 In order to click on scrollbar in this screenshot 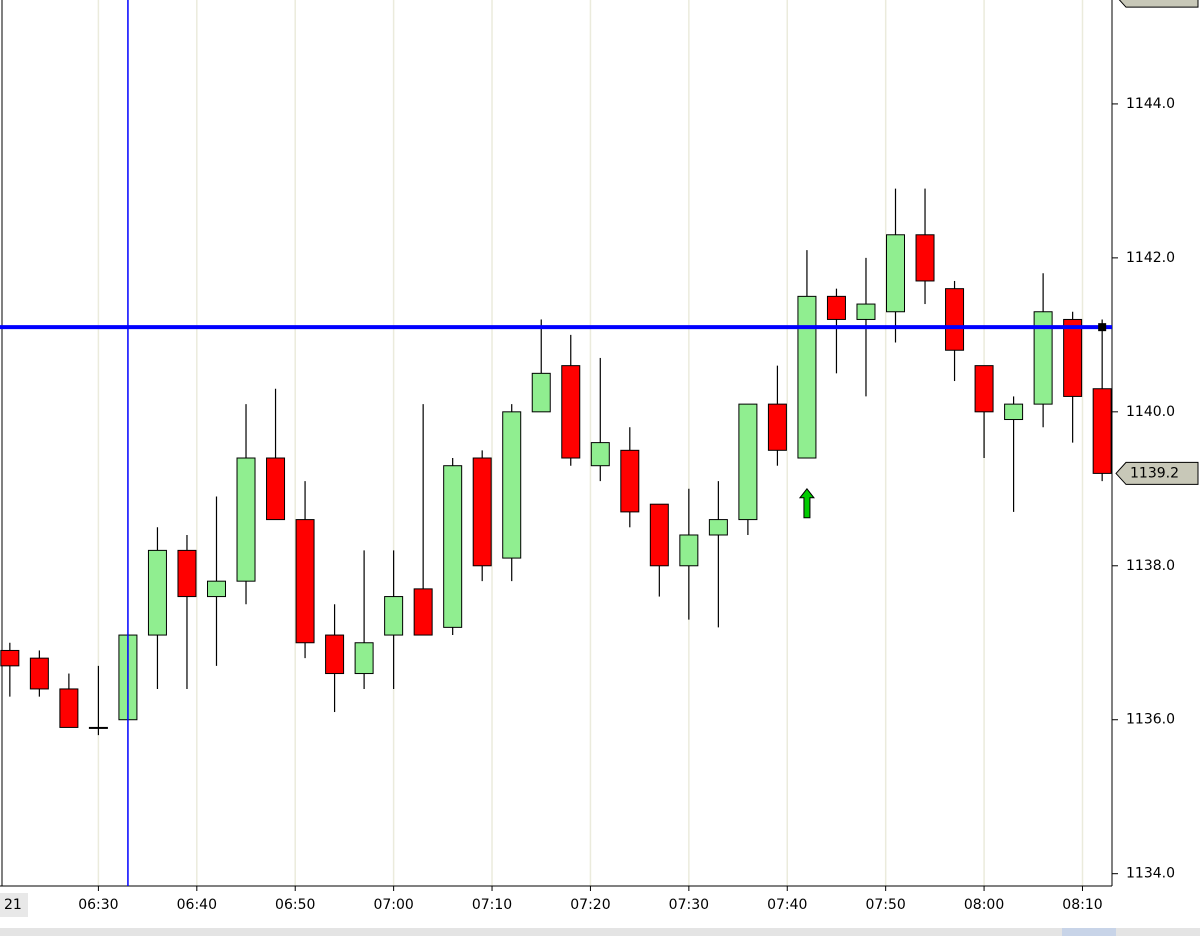, I will do `click(600, 932)`.